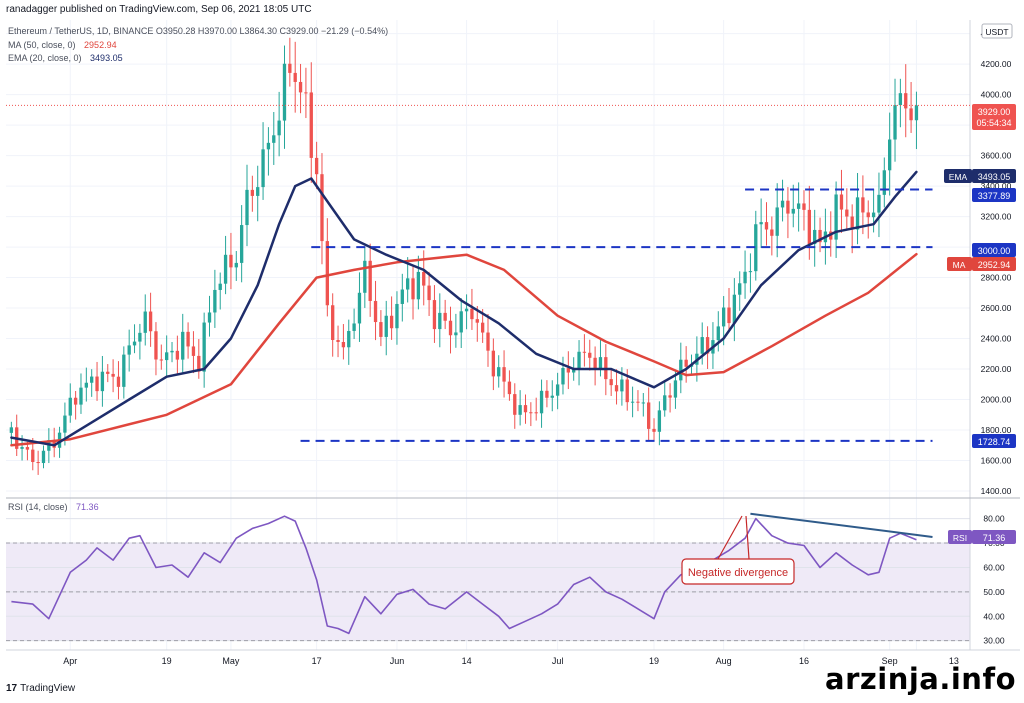 The height and width of the screenshot is (703, 1024). Describe the element at coordinates (994, 567) in the screenshot. I see `rsi-tick-label: 60.00` at that location.